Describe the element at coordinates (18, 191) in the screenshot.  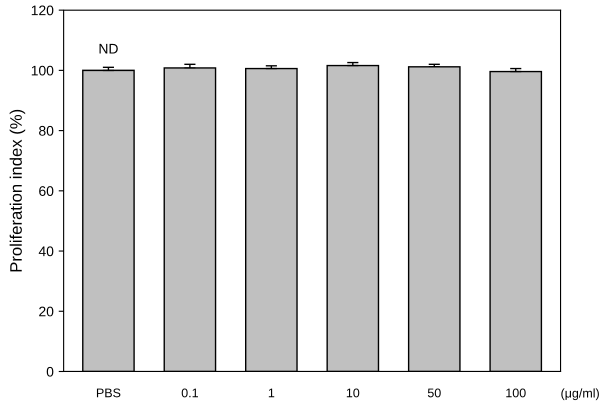
I see `y-axis-title: Proliferation index (%)` at that location.